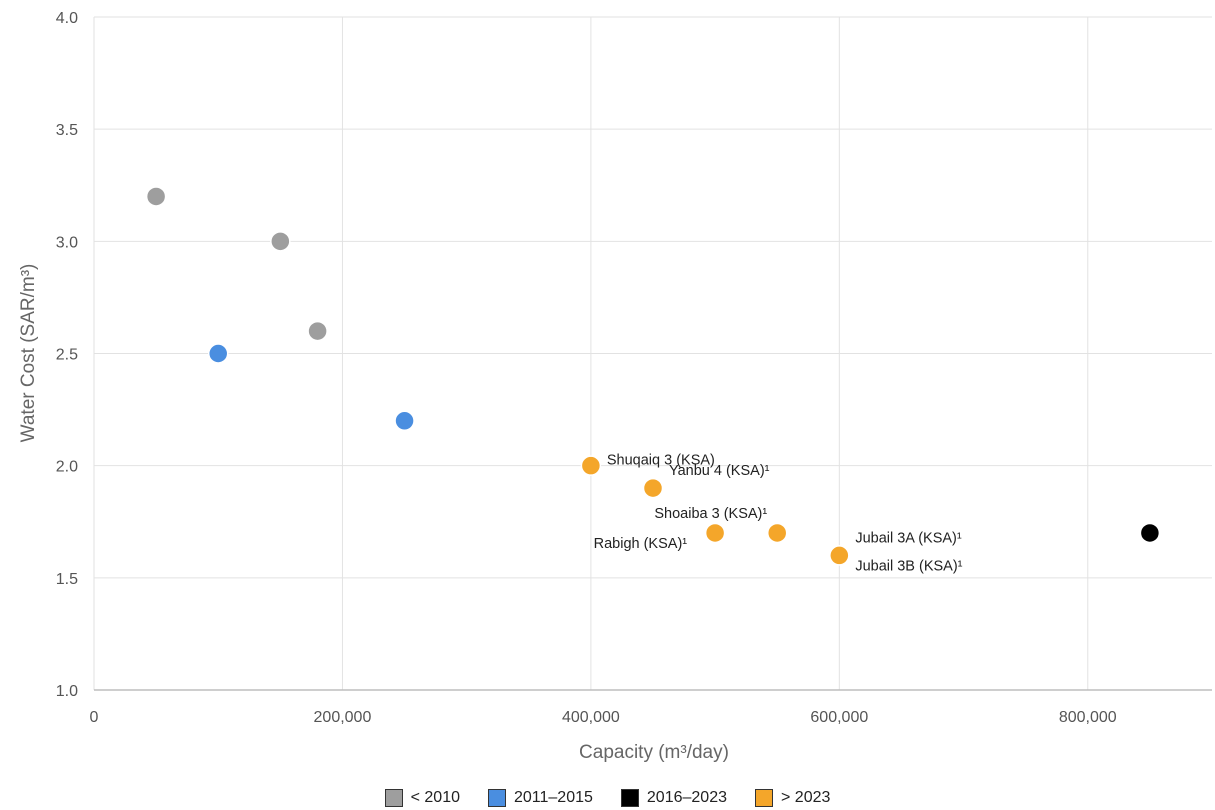 The width and height of the screenshot is (1215, 810). I want to click on y-tick-label: 2.5, so click(67, 355).